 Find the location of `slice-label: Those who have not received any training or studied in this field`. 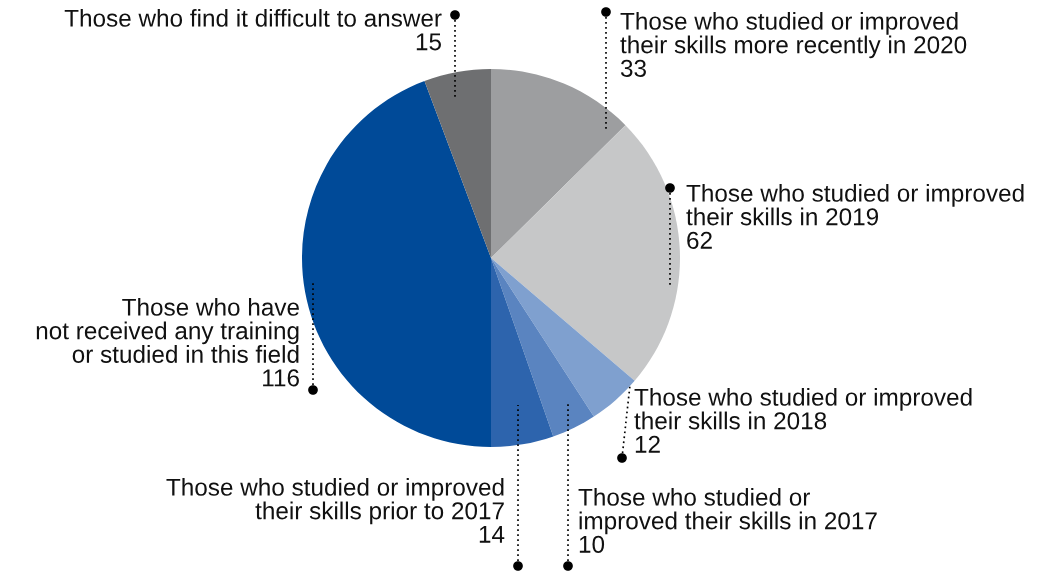

slice-label: Those who have not received any training or studied in this field is located at coordinates (167, 330).